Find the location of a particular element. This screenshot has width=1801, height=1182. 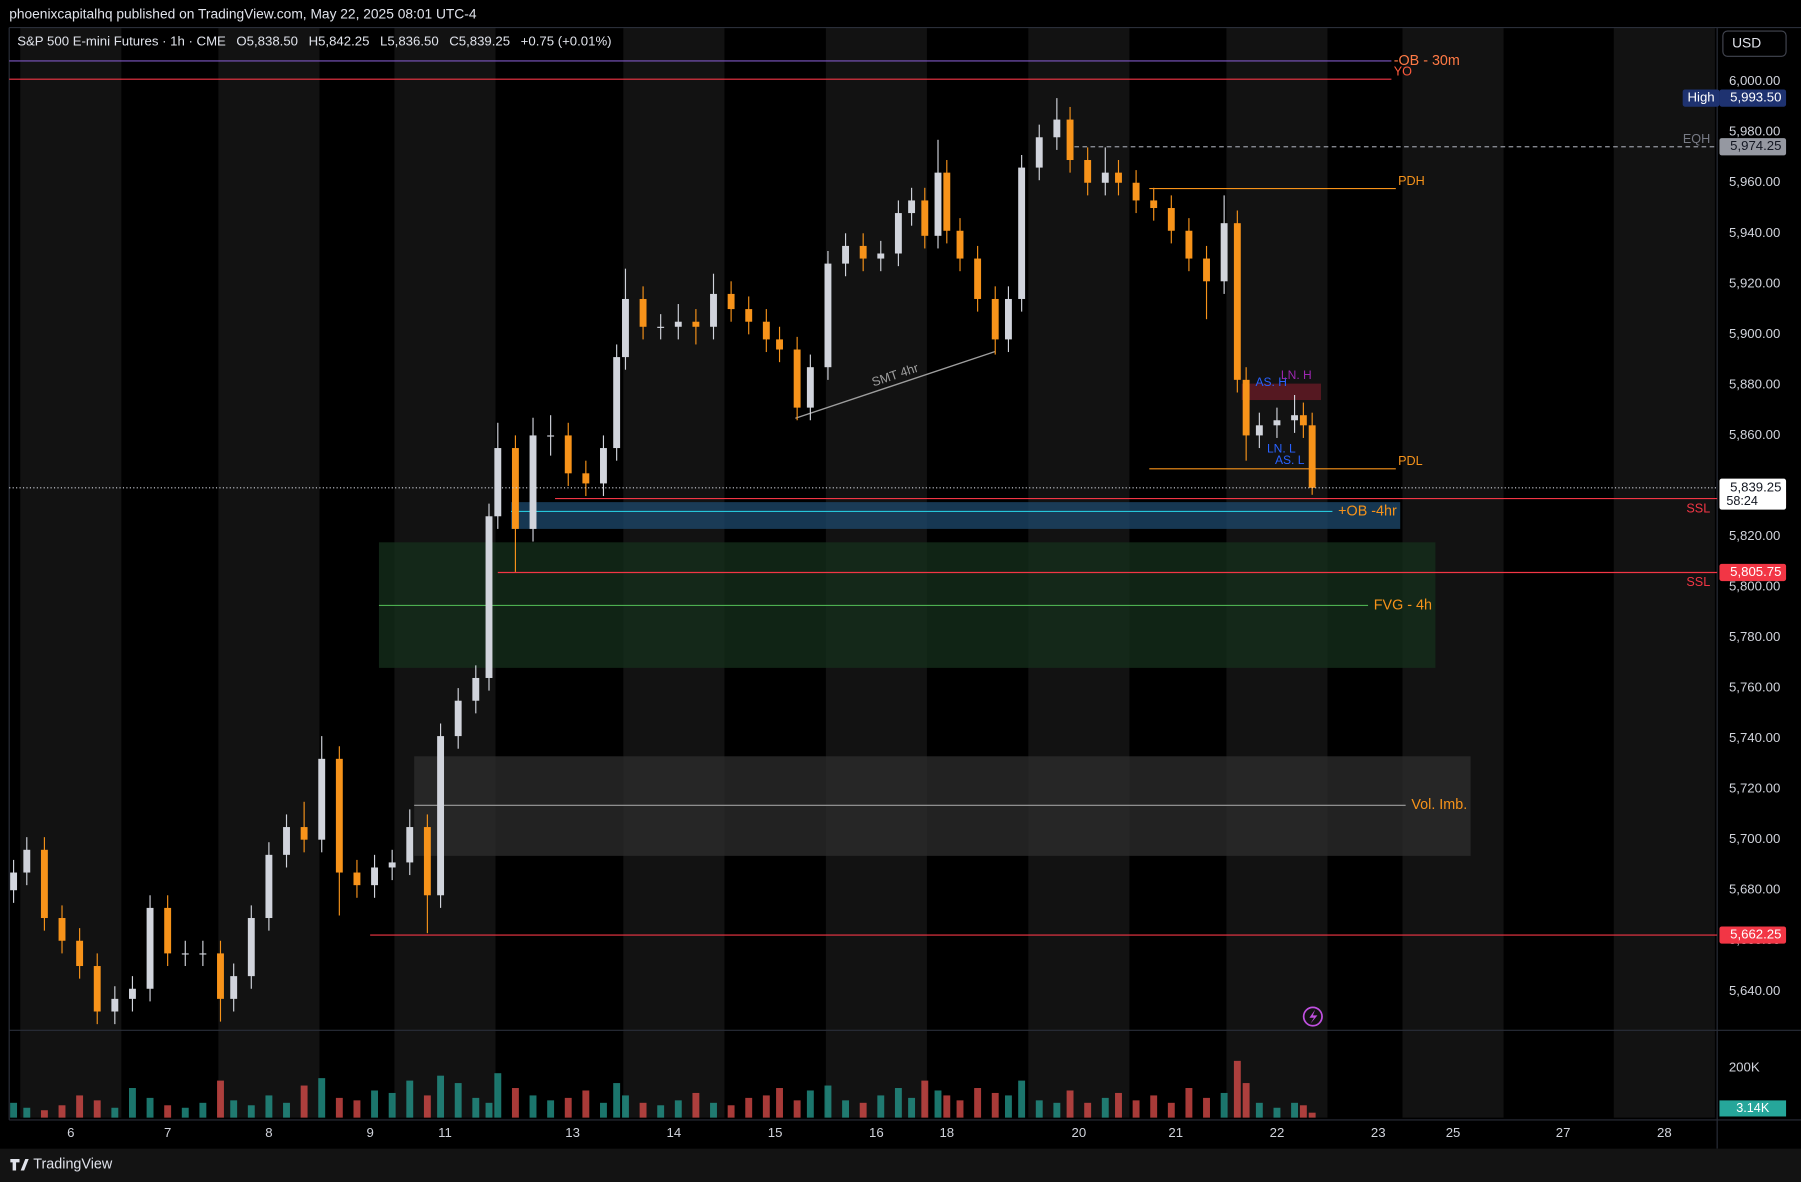

price-box-label: 5,805.75 is located at coordinates (1755, 571).